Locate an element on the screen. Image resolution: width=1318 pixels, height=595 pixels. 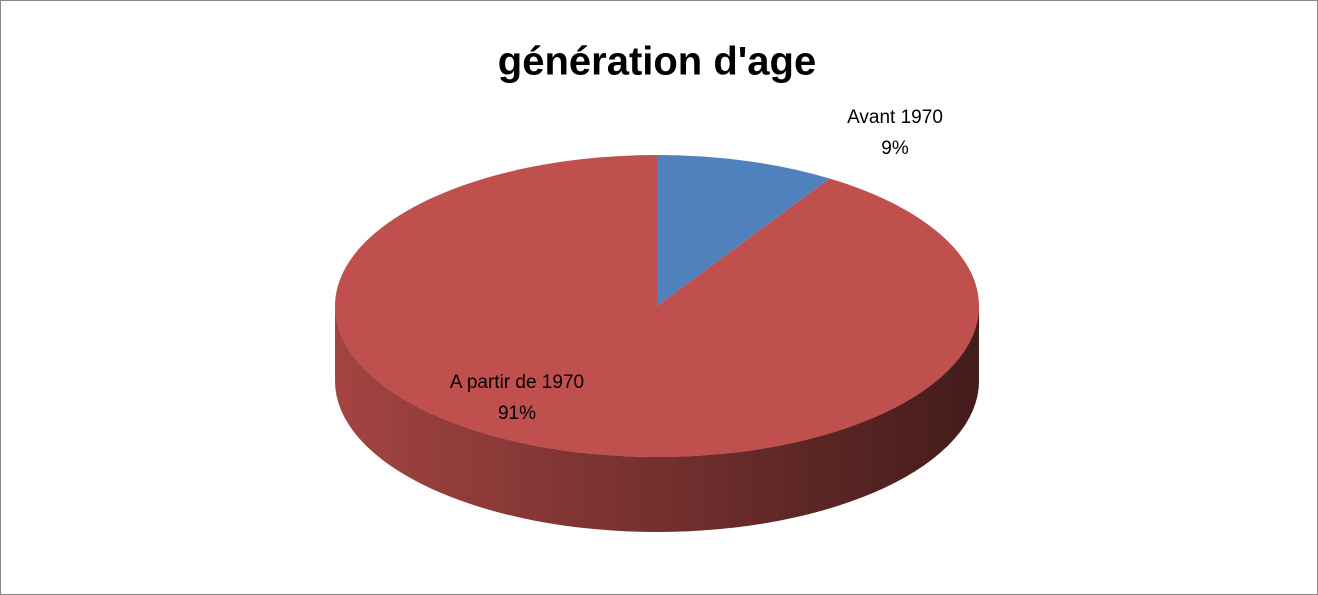
data-label-category: Avant 1970 is located at coordinates (895, 117).